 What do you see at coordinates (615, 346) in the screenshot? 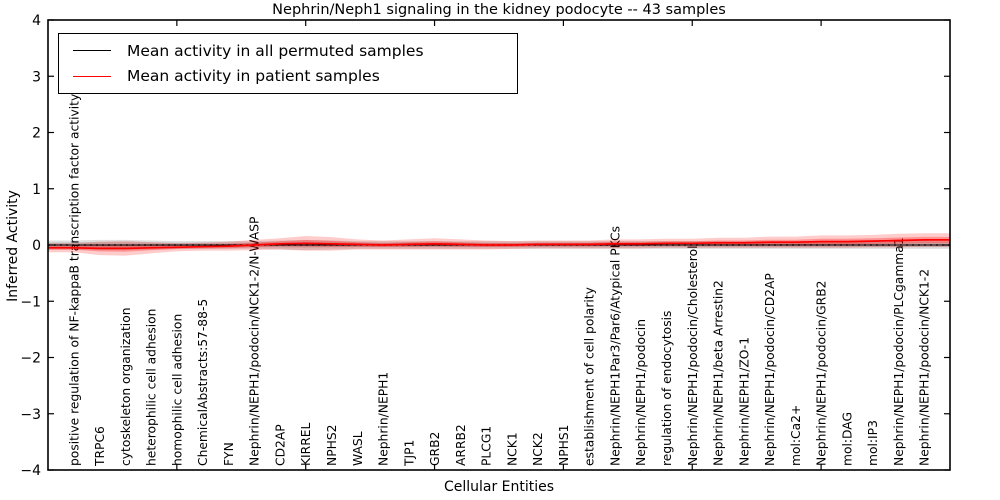
I see `category-label: Nephrin/NEPH1Par3/Par6/Atypical PKCs` at bounding box center [615, 346].